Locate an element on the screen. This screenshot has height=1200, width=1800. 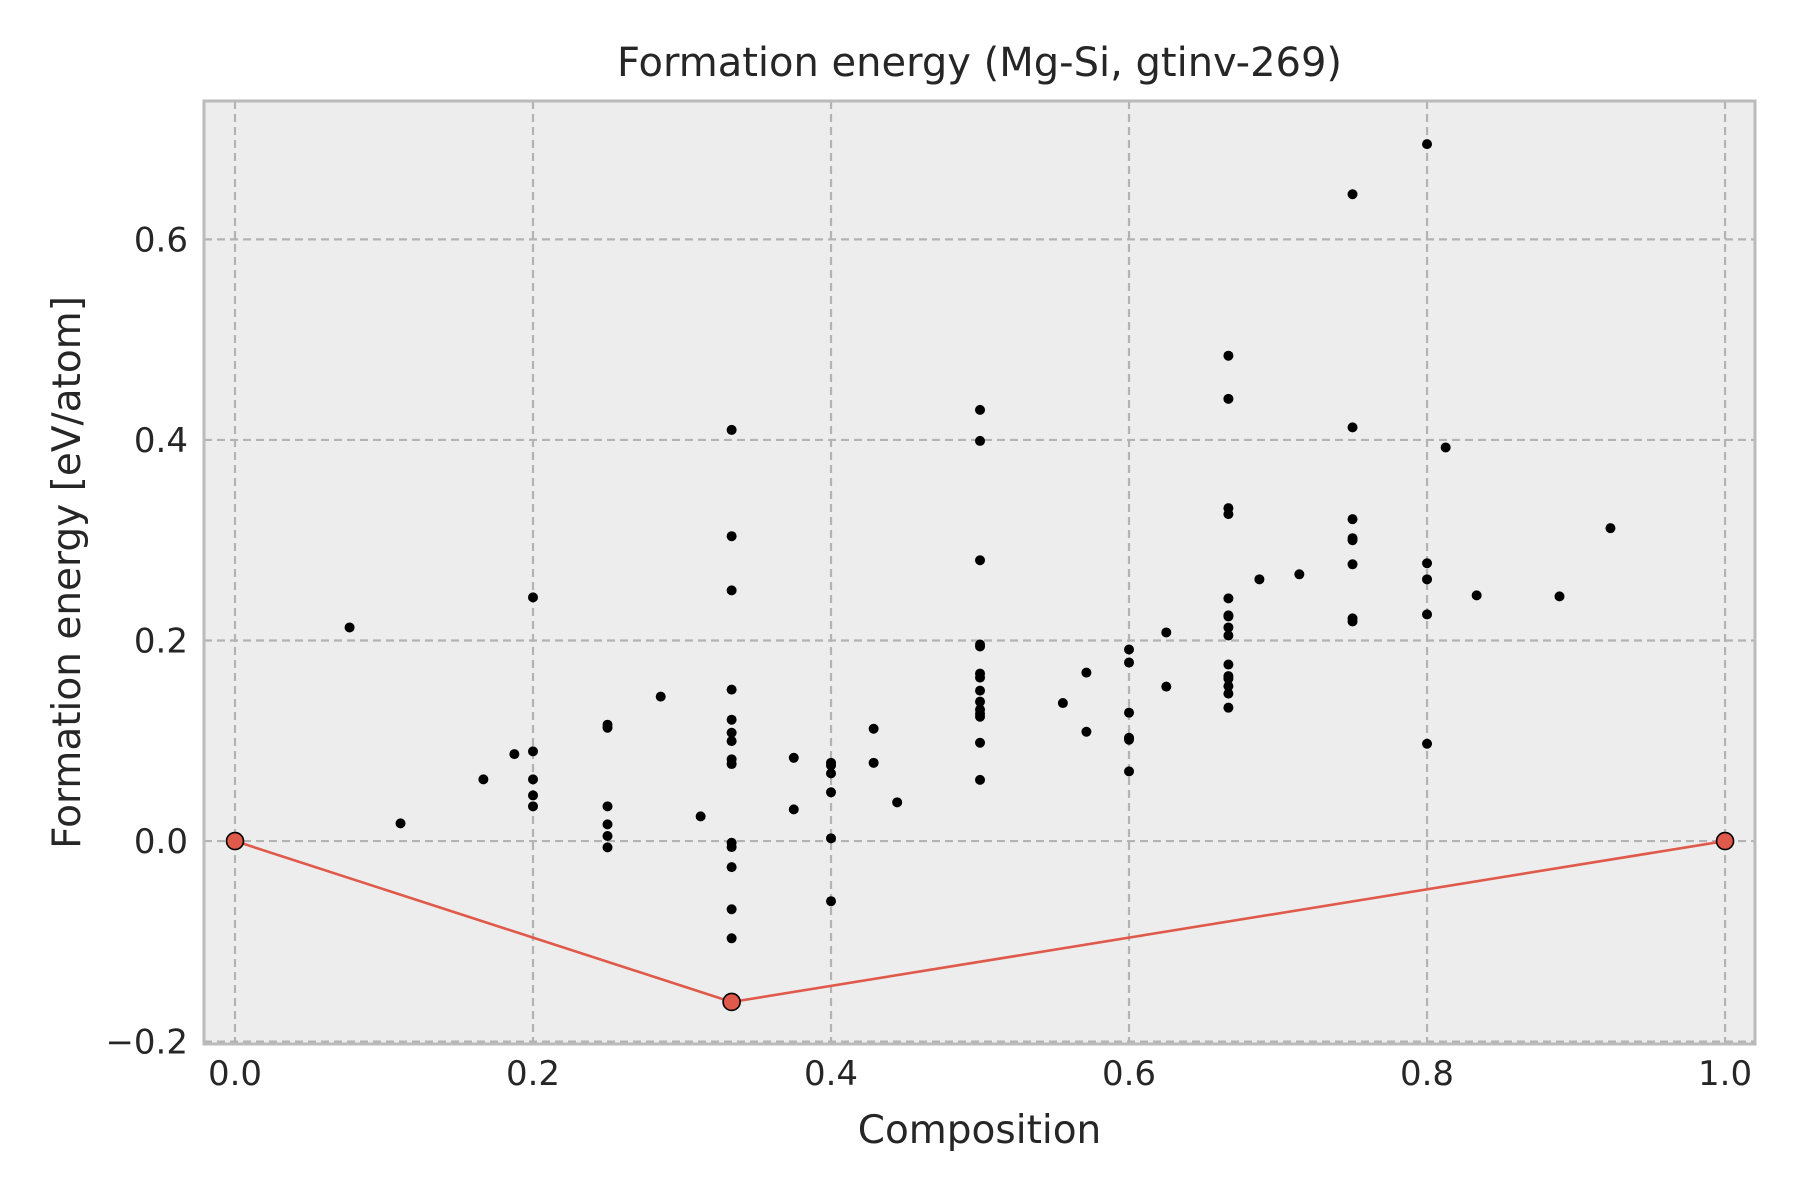
x-tick-labels: 0.0 0.2 0.4 0.6 0.8 1.0 is located at coordinates (980, 1074).